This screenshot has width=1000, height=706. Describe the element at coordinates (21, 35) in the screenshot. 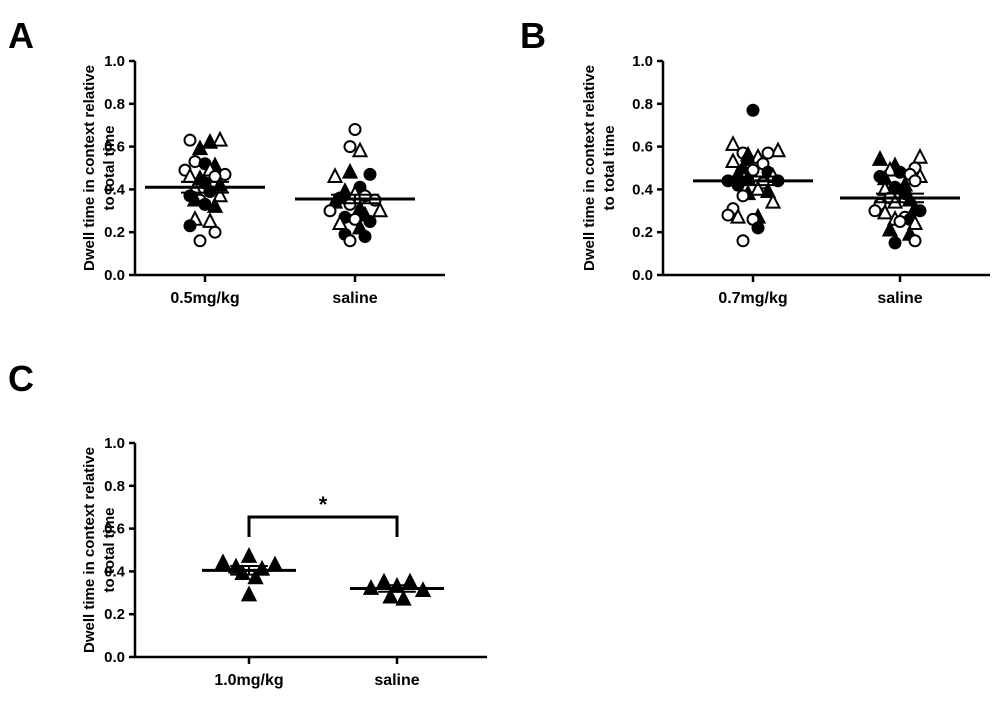

I see `panel-letter-a: A` at that location.